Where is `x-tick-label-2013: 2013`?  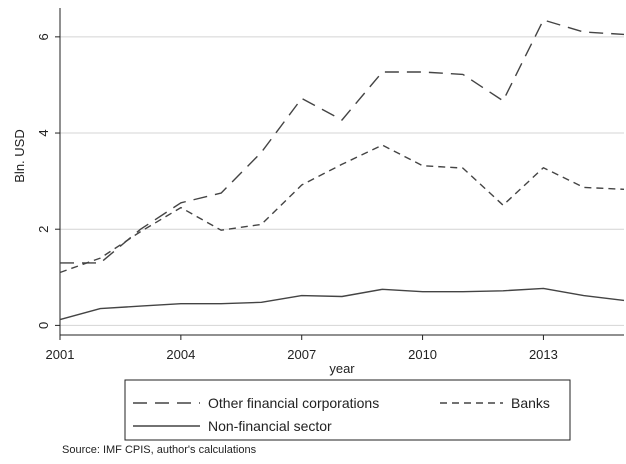 x-tick-label-2013: 2013 is located at coordinates (543, 354).